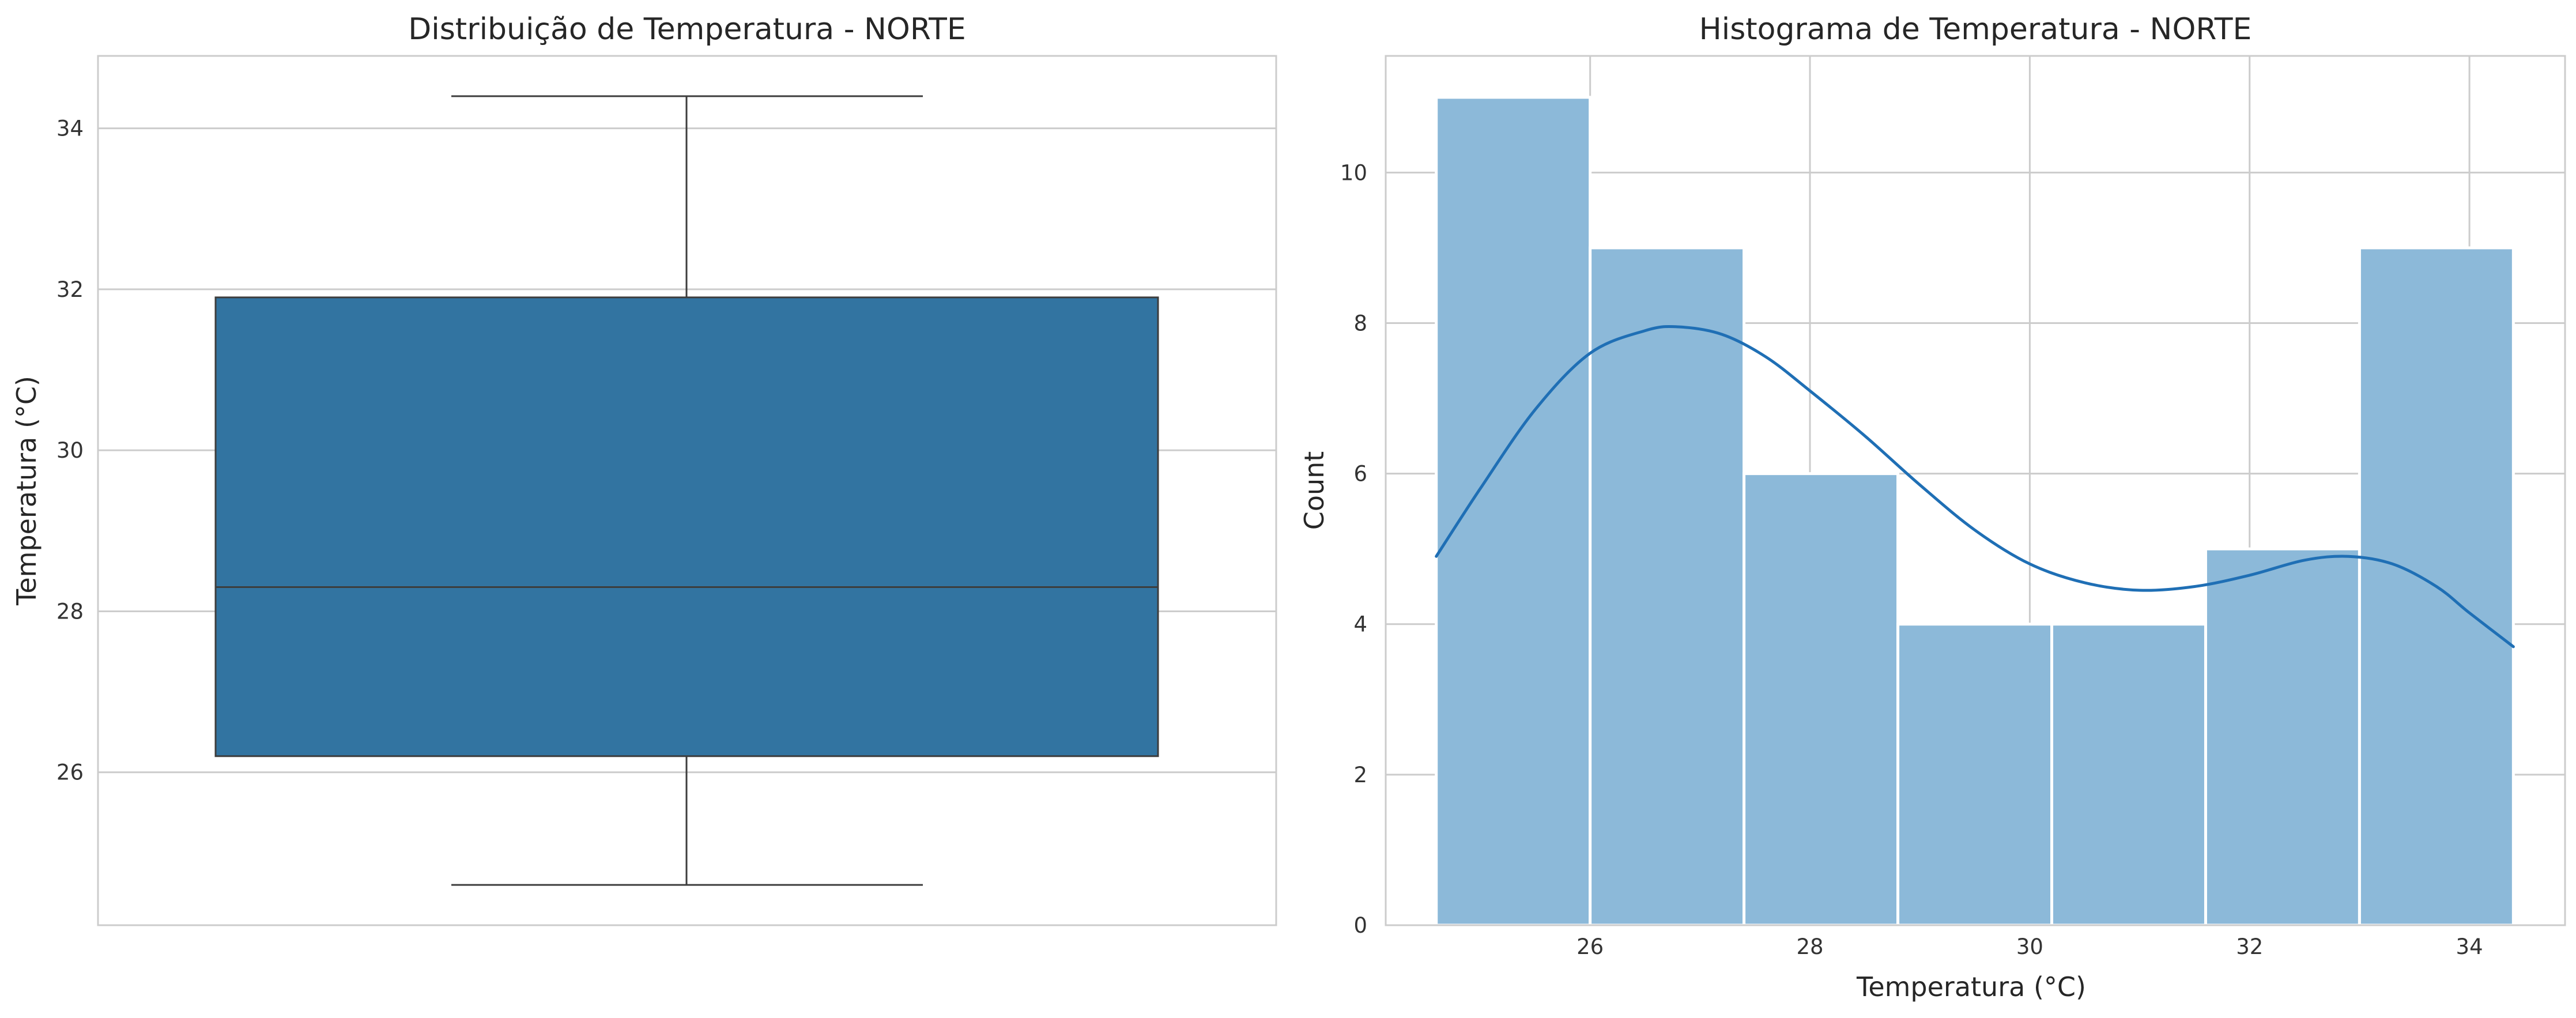 The height and width of the screenshot is (1018, 2576). I want to click on boxplot-y-tick-label: 28, so click(70, 611).